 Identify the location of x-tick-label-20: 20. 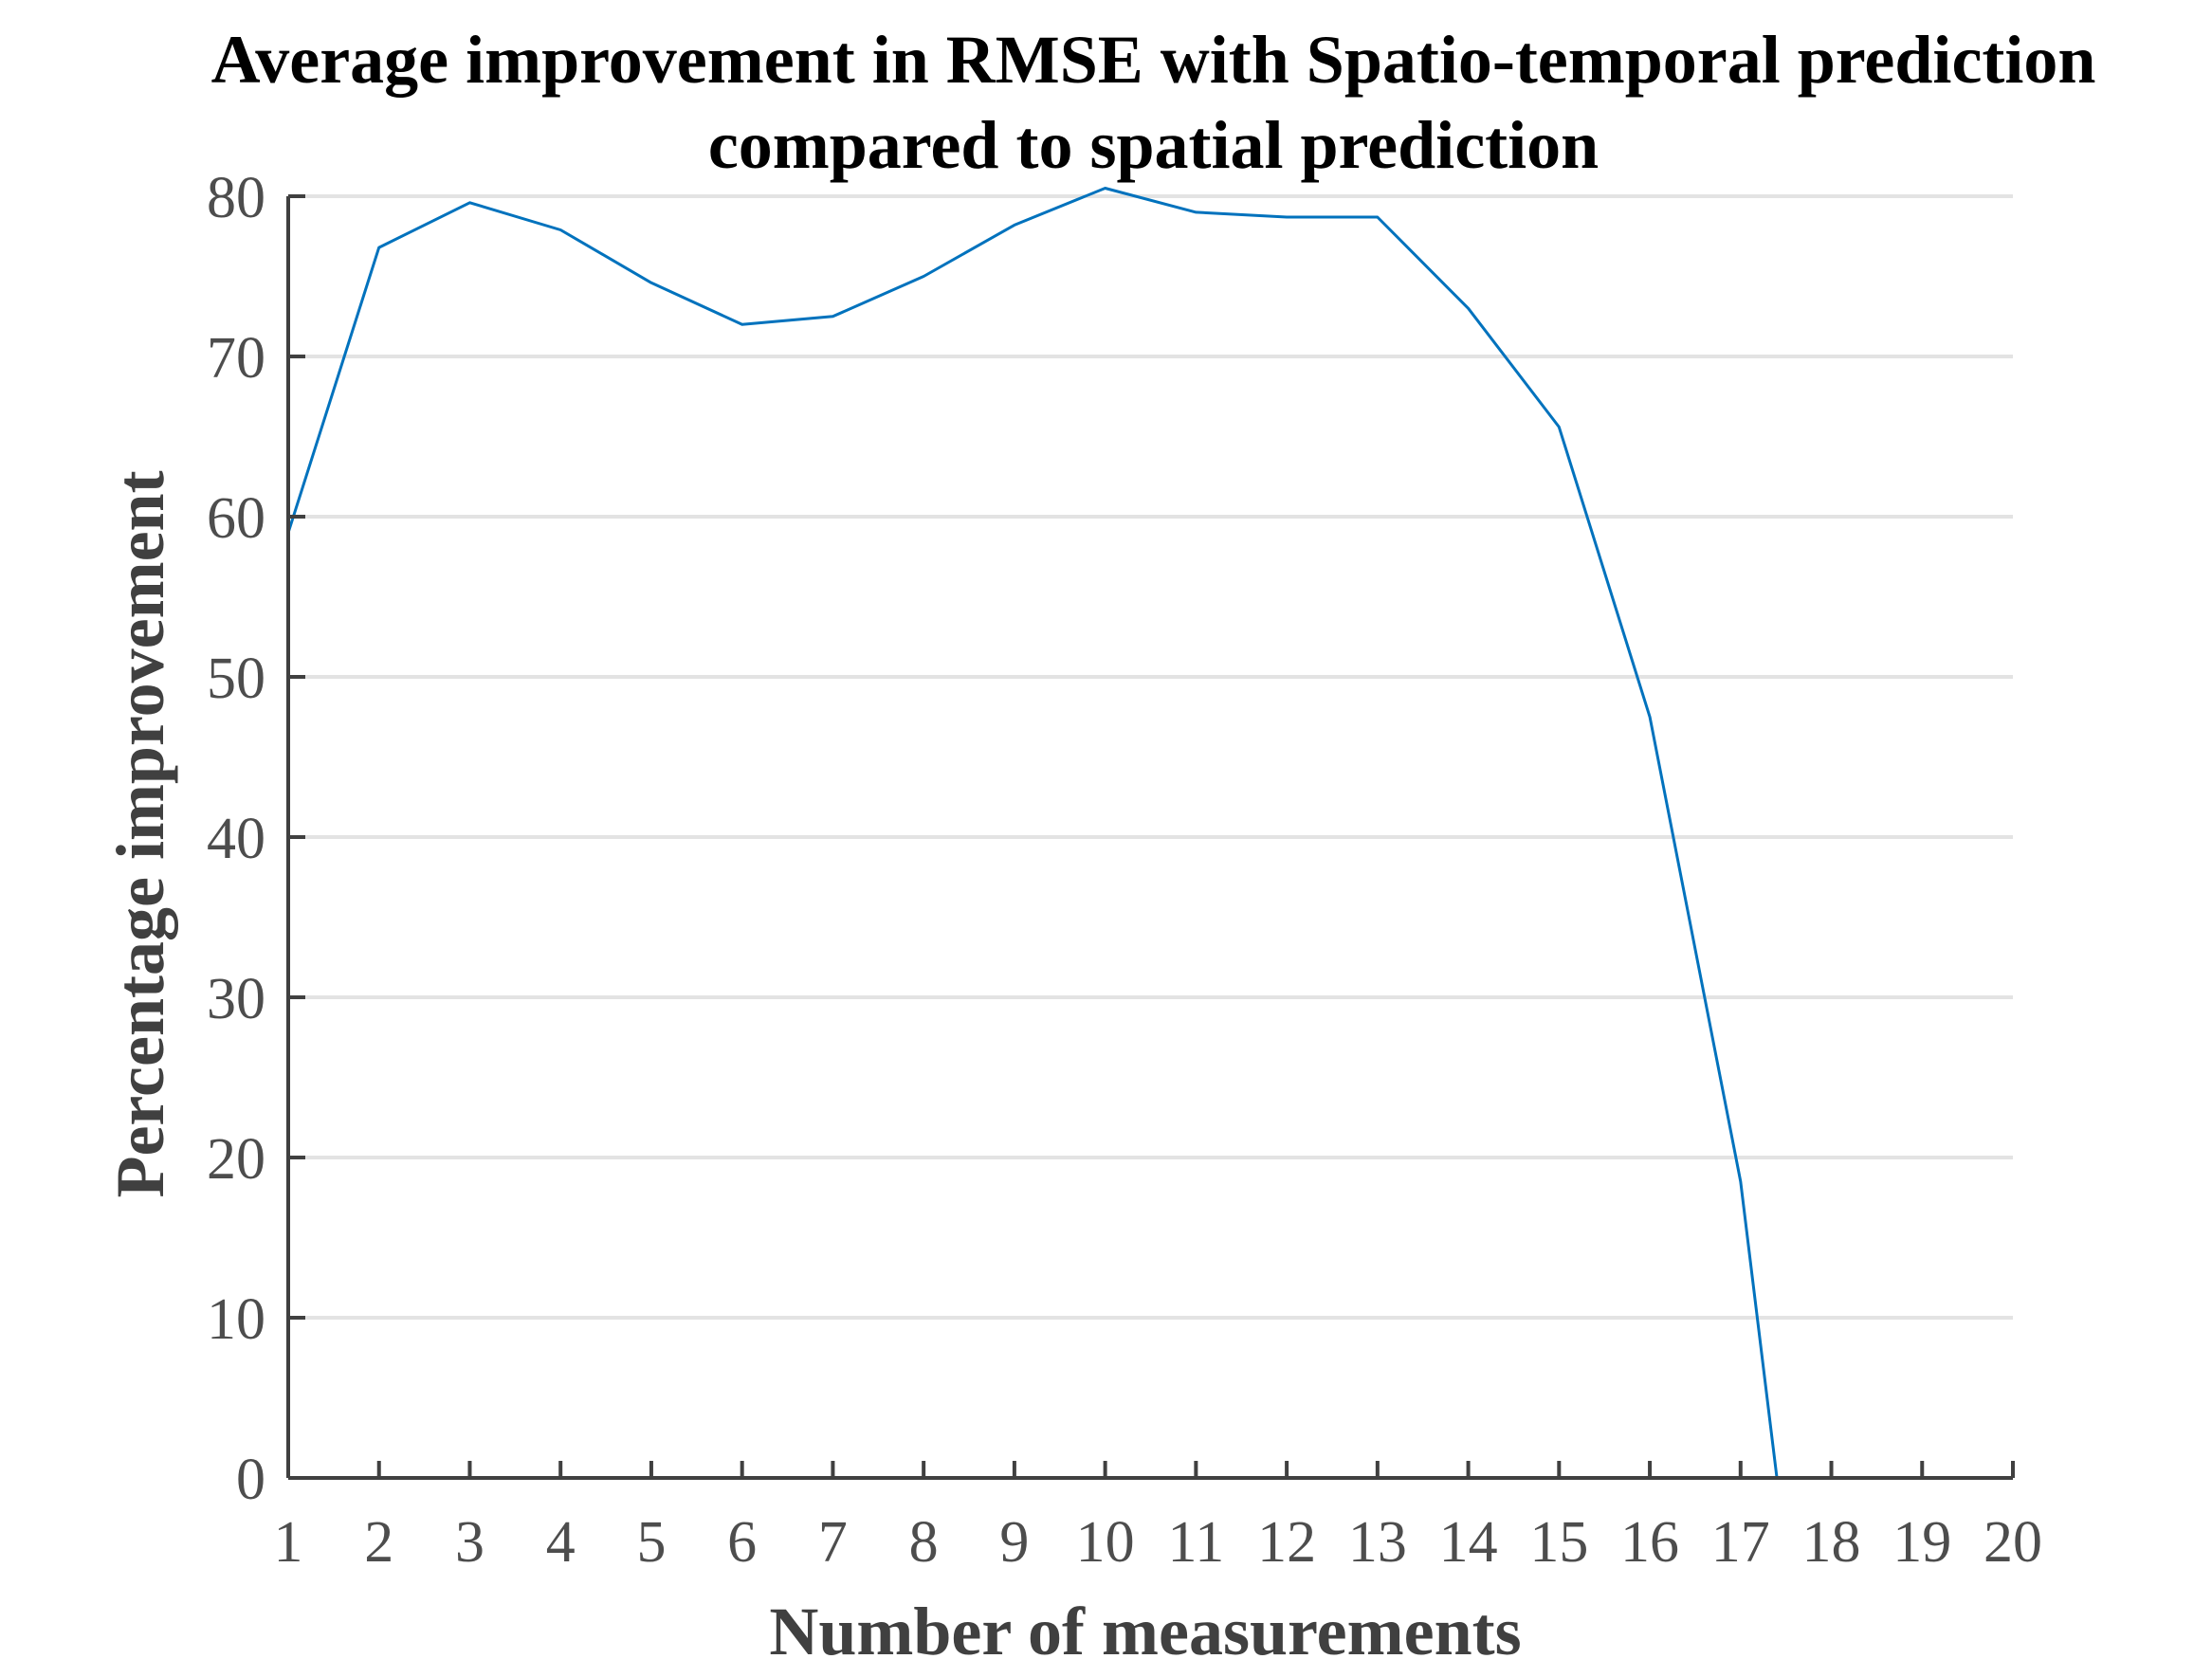
(2012, 1542).